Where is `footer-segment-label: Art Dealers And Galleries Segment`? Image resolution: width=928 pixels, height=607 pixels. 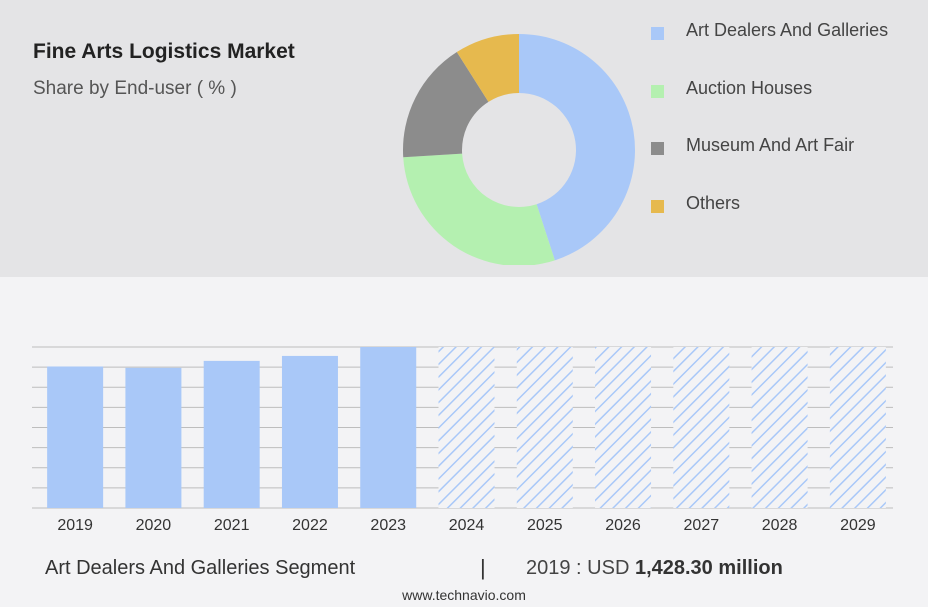
footer-segment-label: Art Dealers And Galleries Segment is located at coordinates (200, 568).